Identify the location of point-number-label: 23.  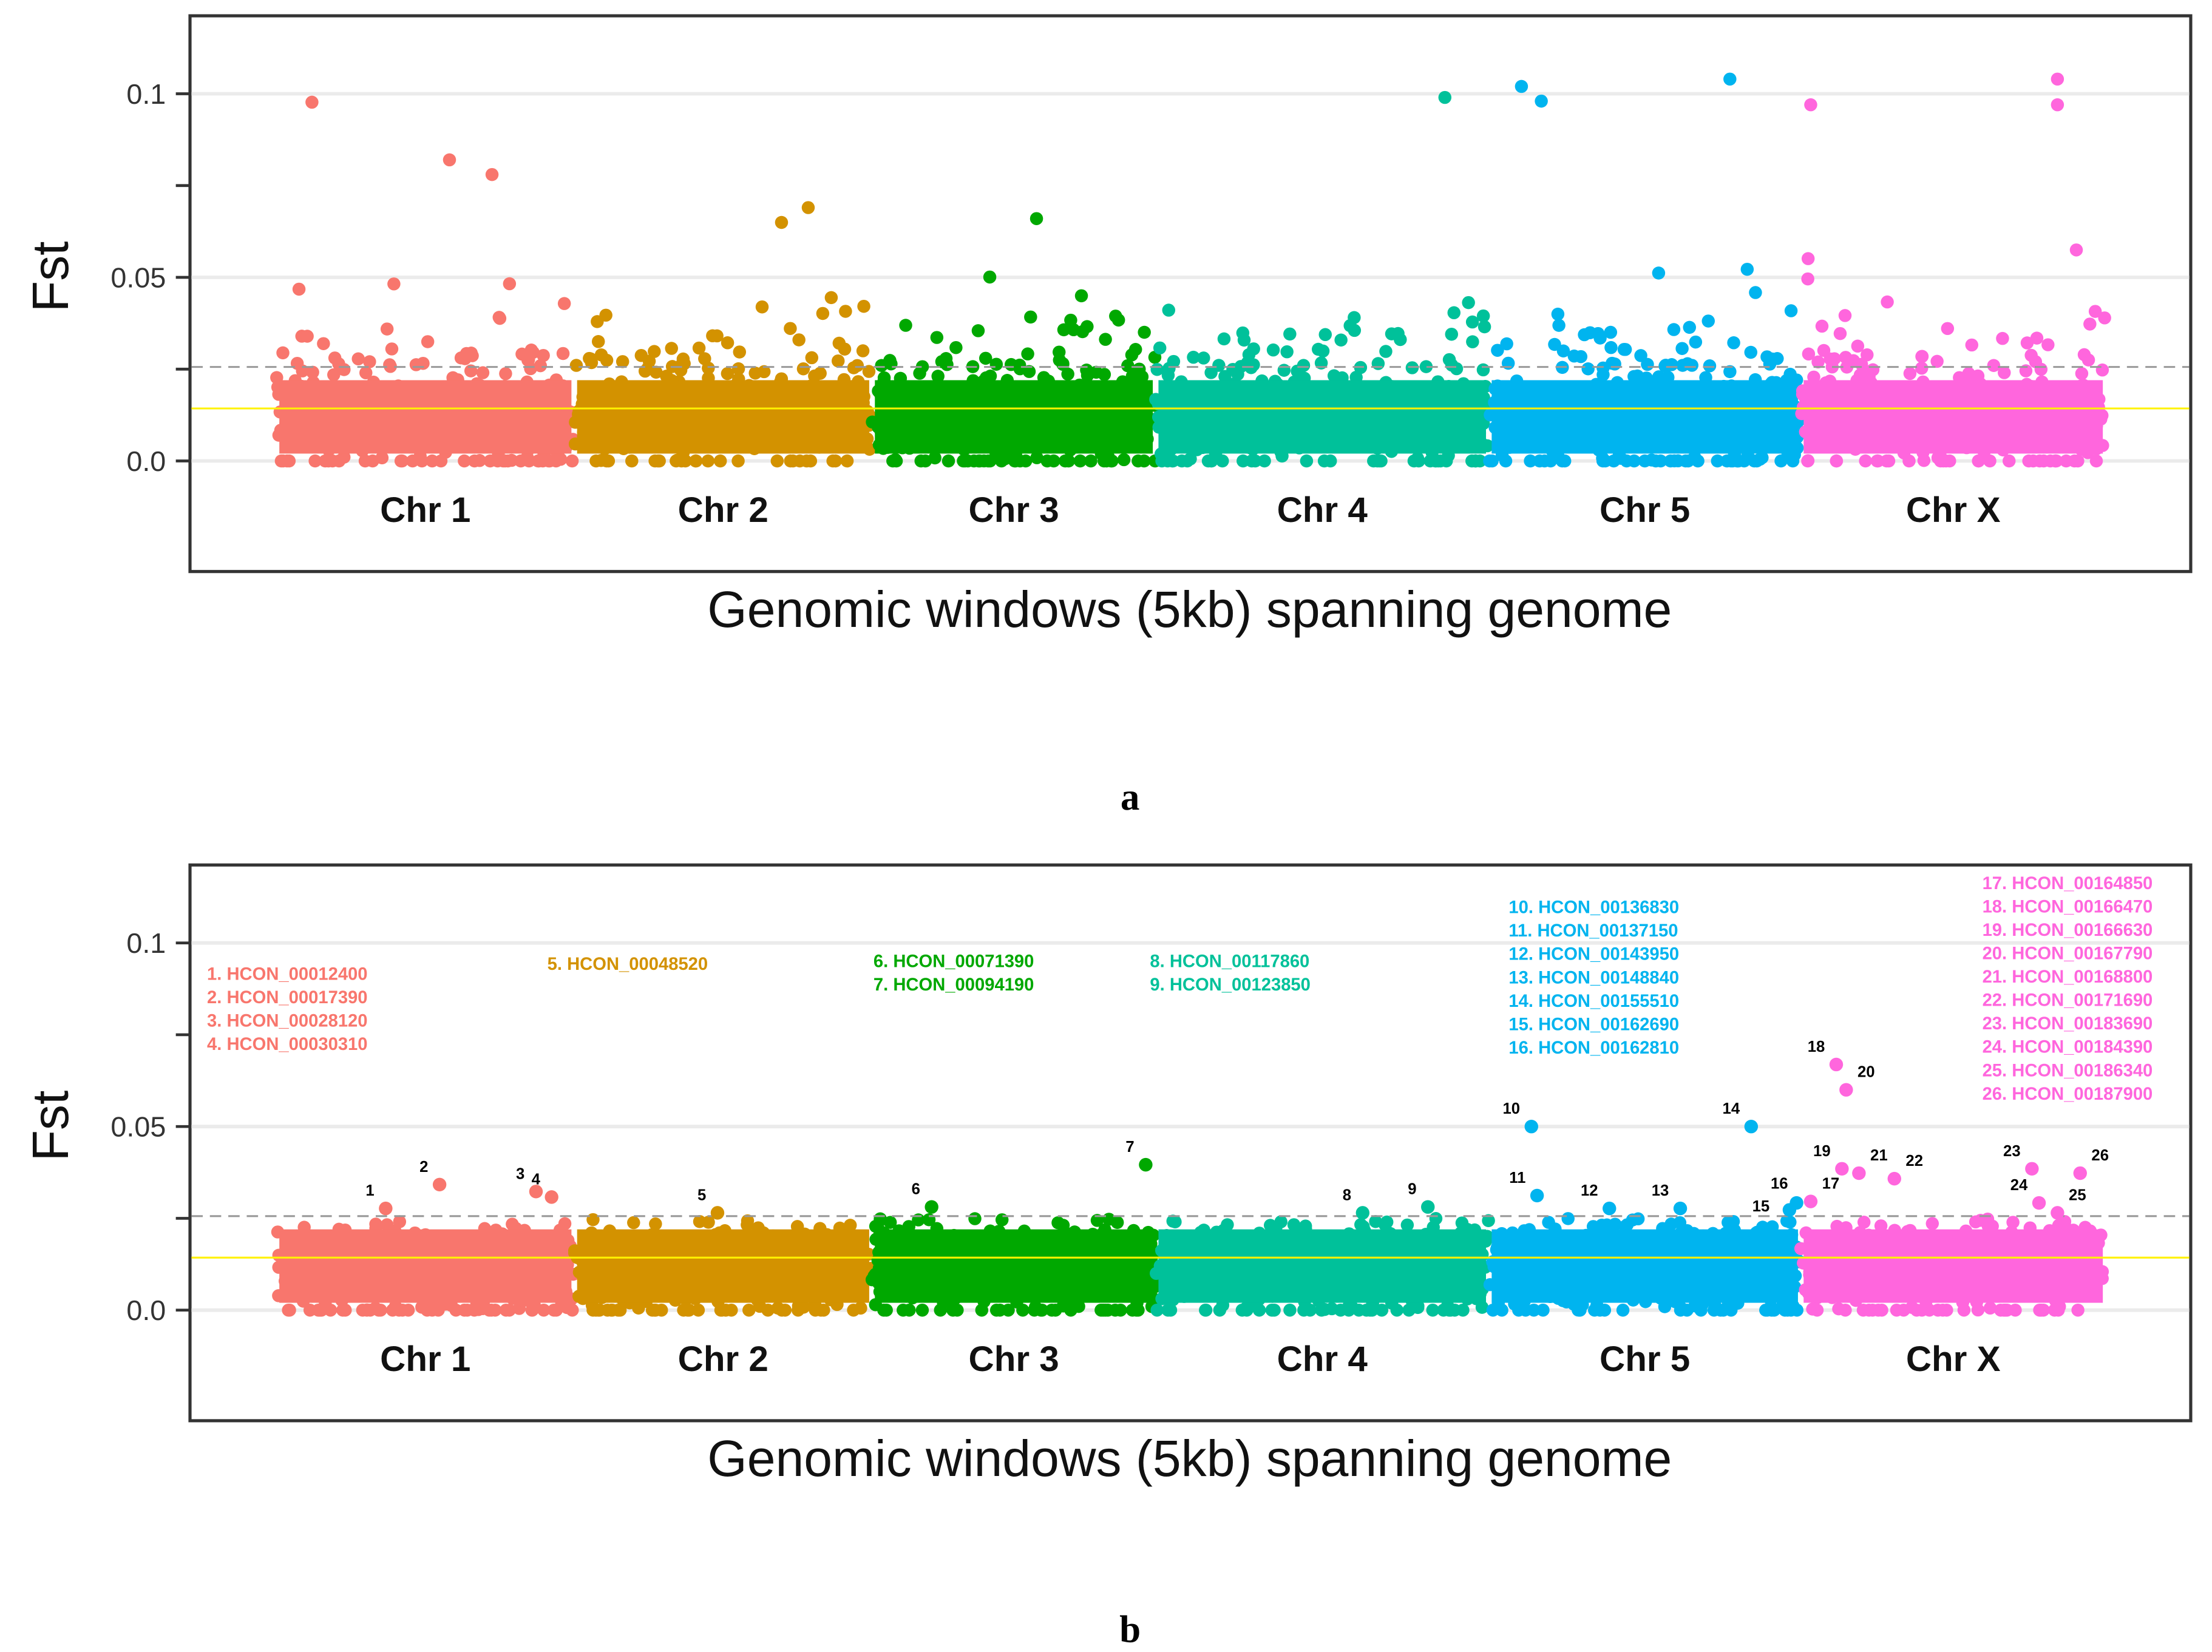
(2012, 1151).